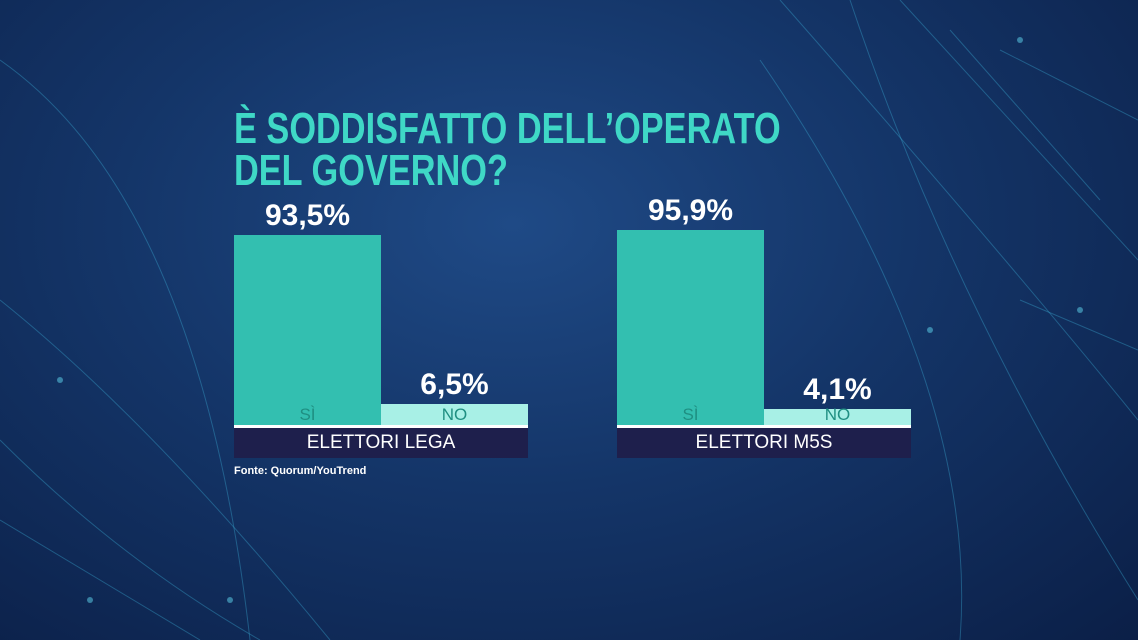  I want to click on data-label: 6,5%, so click(454, 385).